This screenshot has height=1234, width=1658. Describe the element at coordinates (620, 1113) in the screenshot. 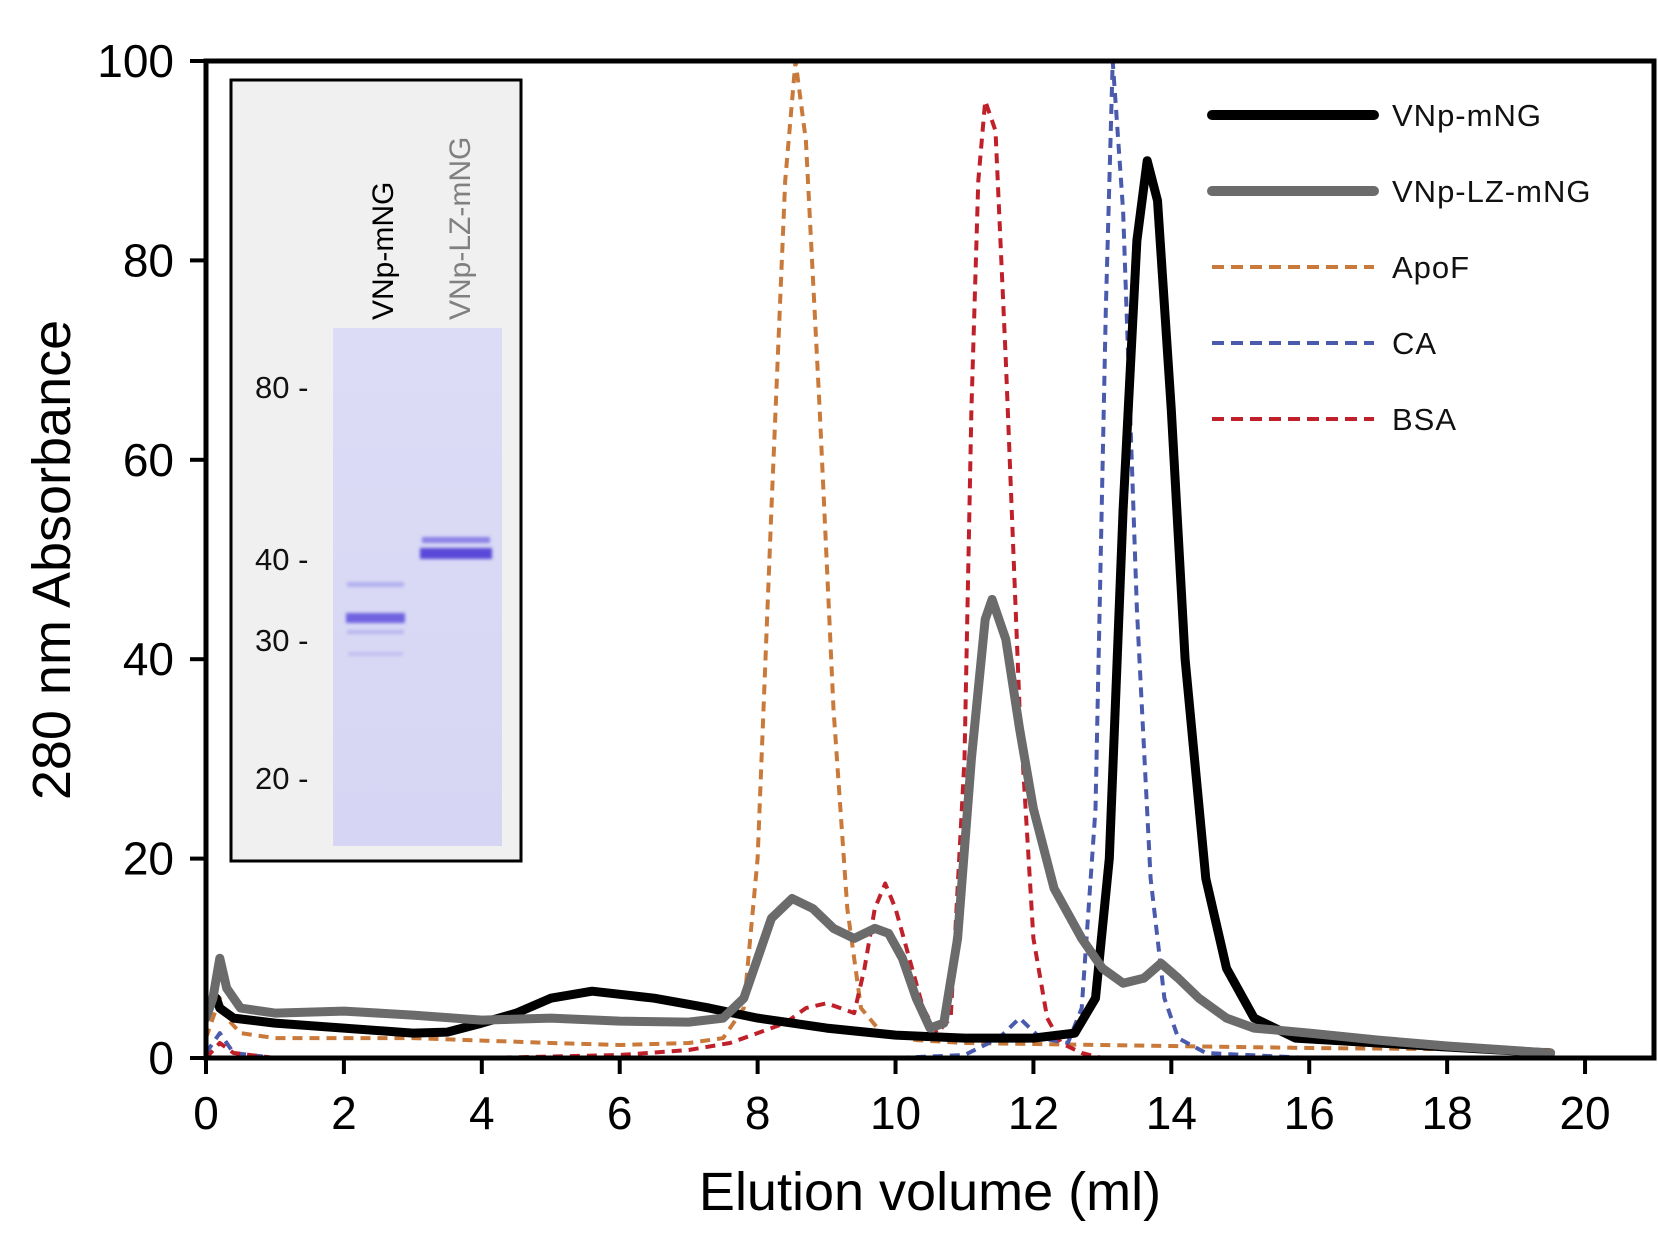

I see `x-tick-label: 6` at that location.